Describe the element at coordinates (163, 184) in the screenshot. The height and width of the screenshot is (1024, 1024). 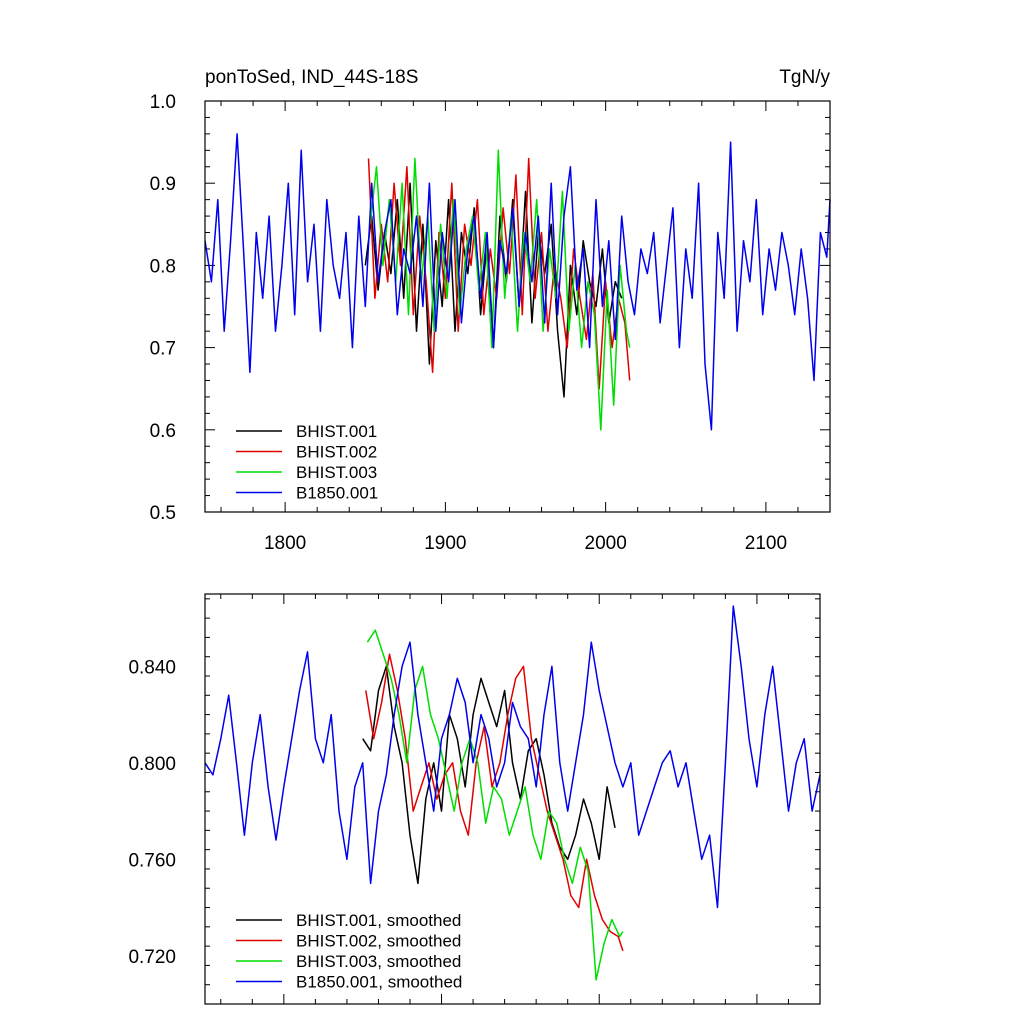
I see `y-tick-label: 0.9` at that location.